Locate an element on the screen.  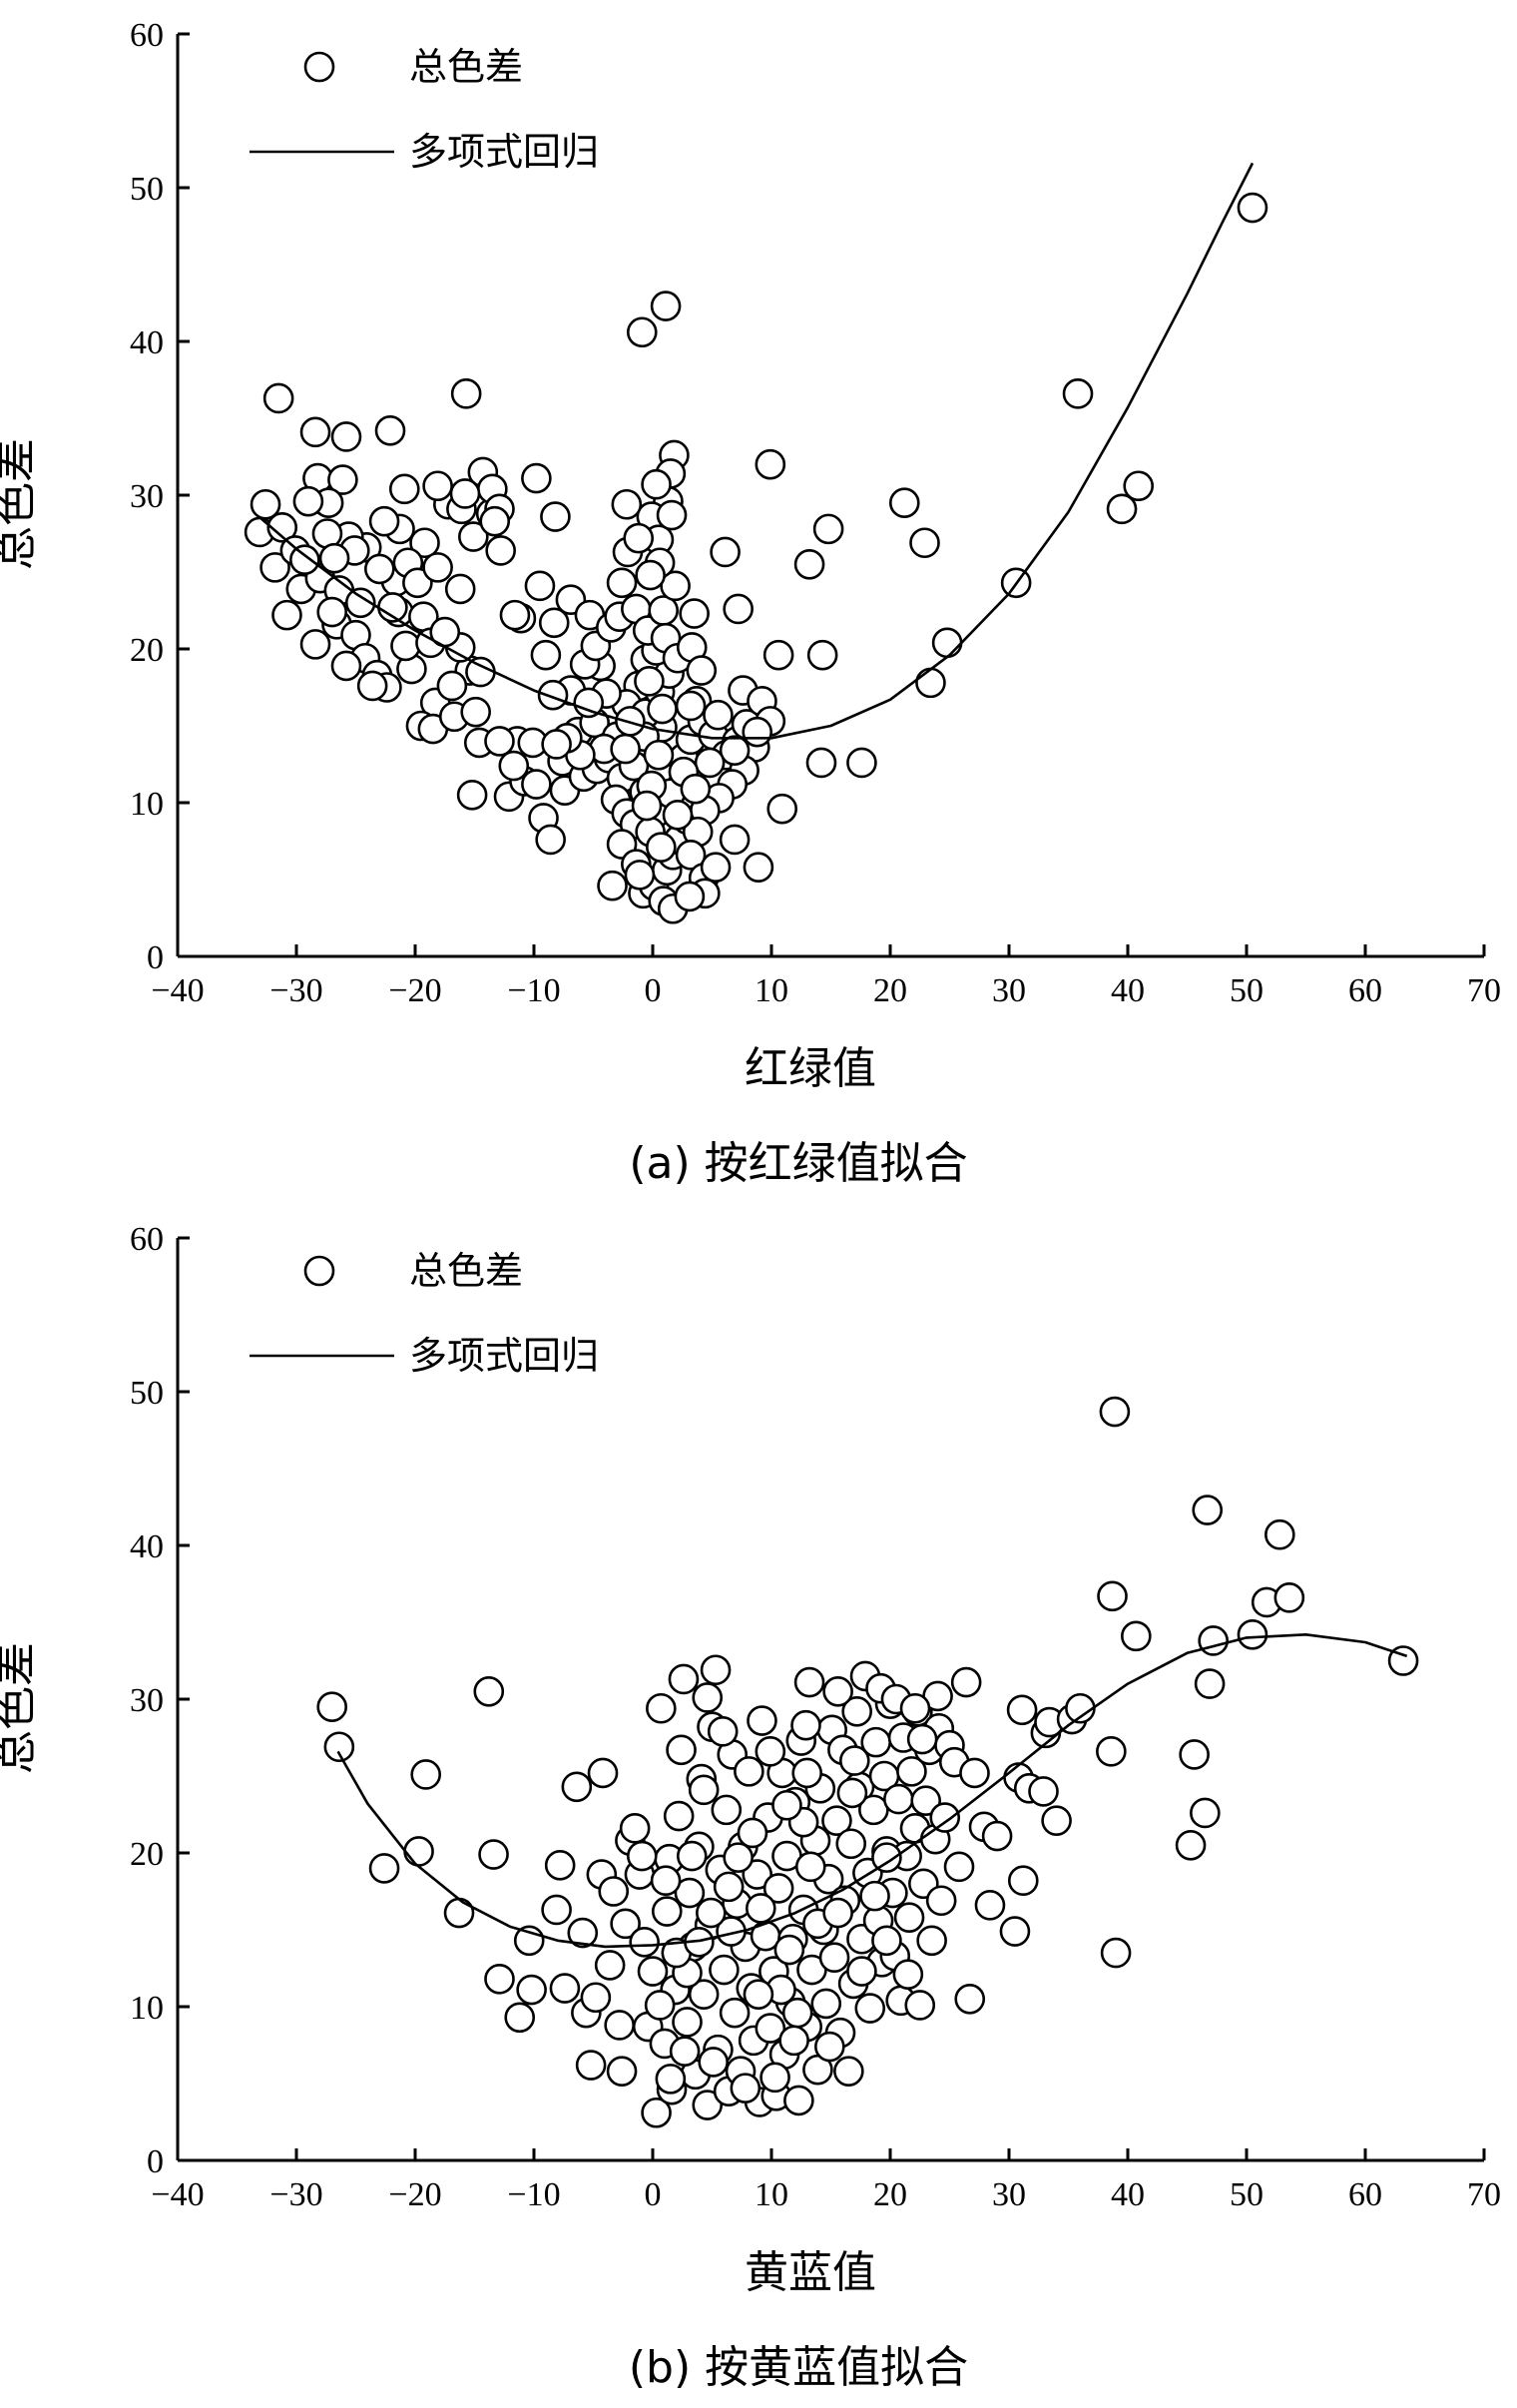
x-tick-label: −30 is located at coordinates (295, 2194).